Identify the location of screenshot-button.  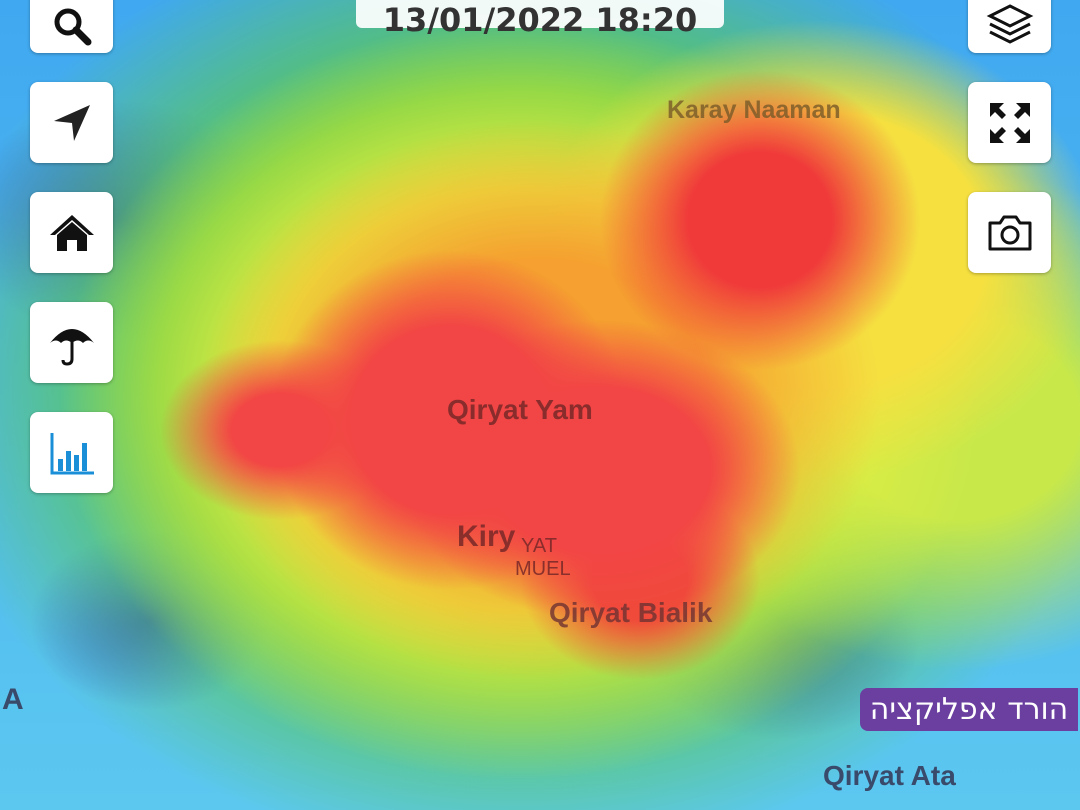
(1009, 232).